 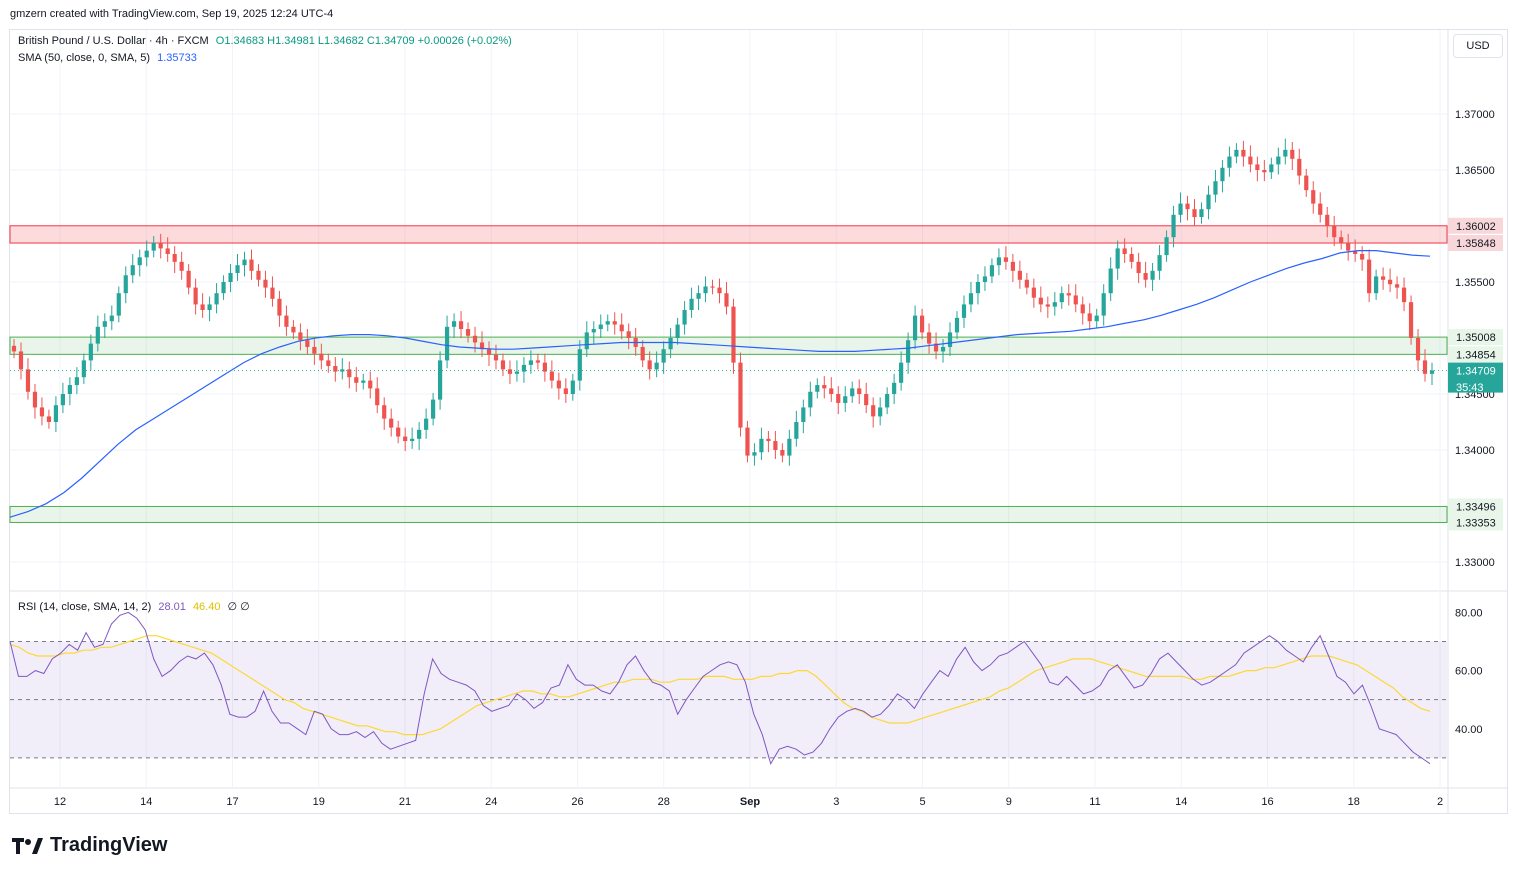 I want to click on last-price-label-bg, so click(x=1475, y=377).